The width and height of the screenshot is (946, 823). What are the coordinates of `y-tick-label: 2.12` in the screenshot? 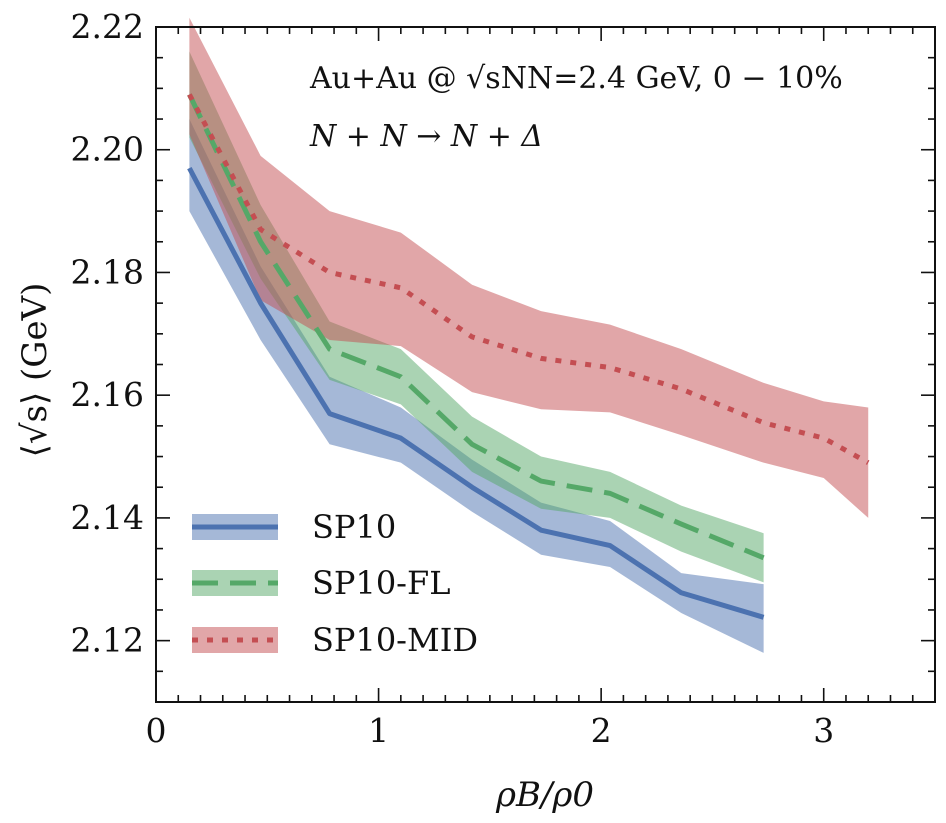 It's located at (107, 640).